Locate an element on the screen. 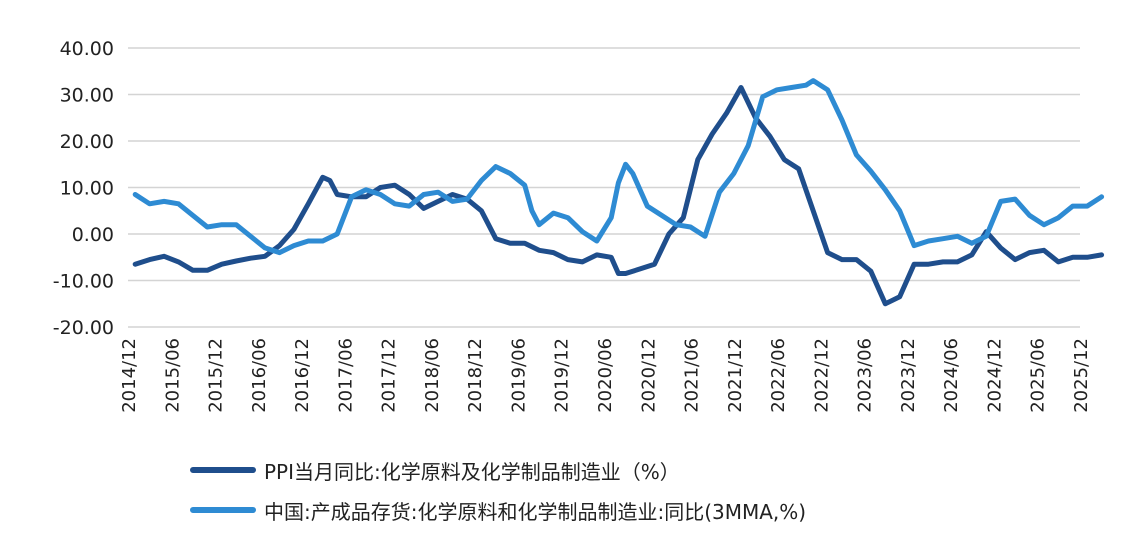 The image size is (1123, 540). x-tick-label: 2017/12 is located at coordinates (389, 375).